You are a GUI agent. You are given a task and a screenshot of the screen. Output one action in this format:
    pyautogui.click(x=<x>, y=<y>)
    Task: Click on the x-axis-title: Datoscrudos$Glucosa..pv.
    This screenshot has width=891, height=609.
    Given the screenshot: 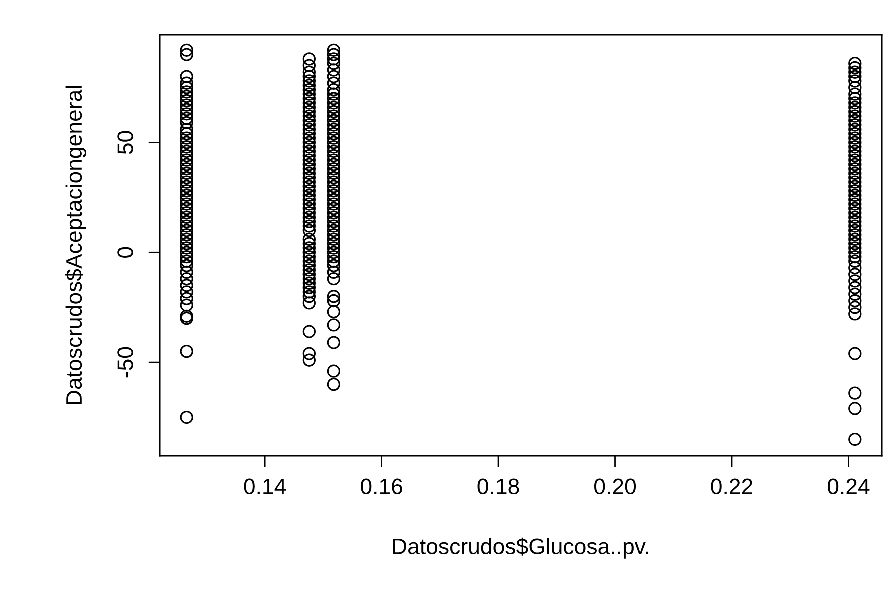 What is the action you would take?
    pyautogui.click(x=520, y=548)
    